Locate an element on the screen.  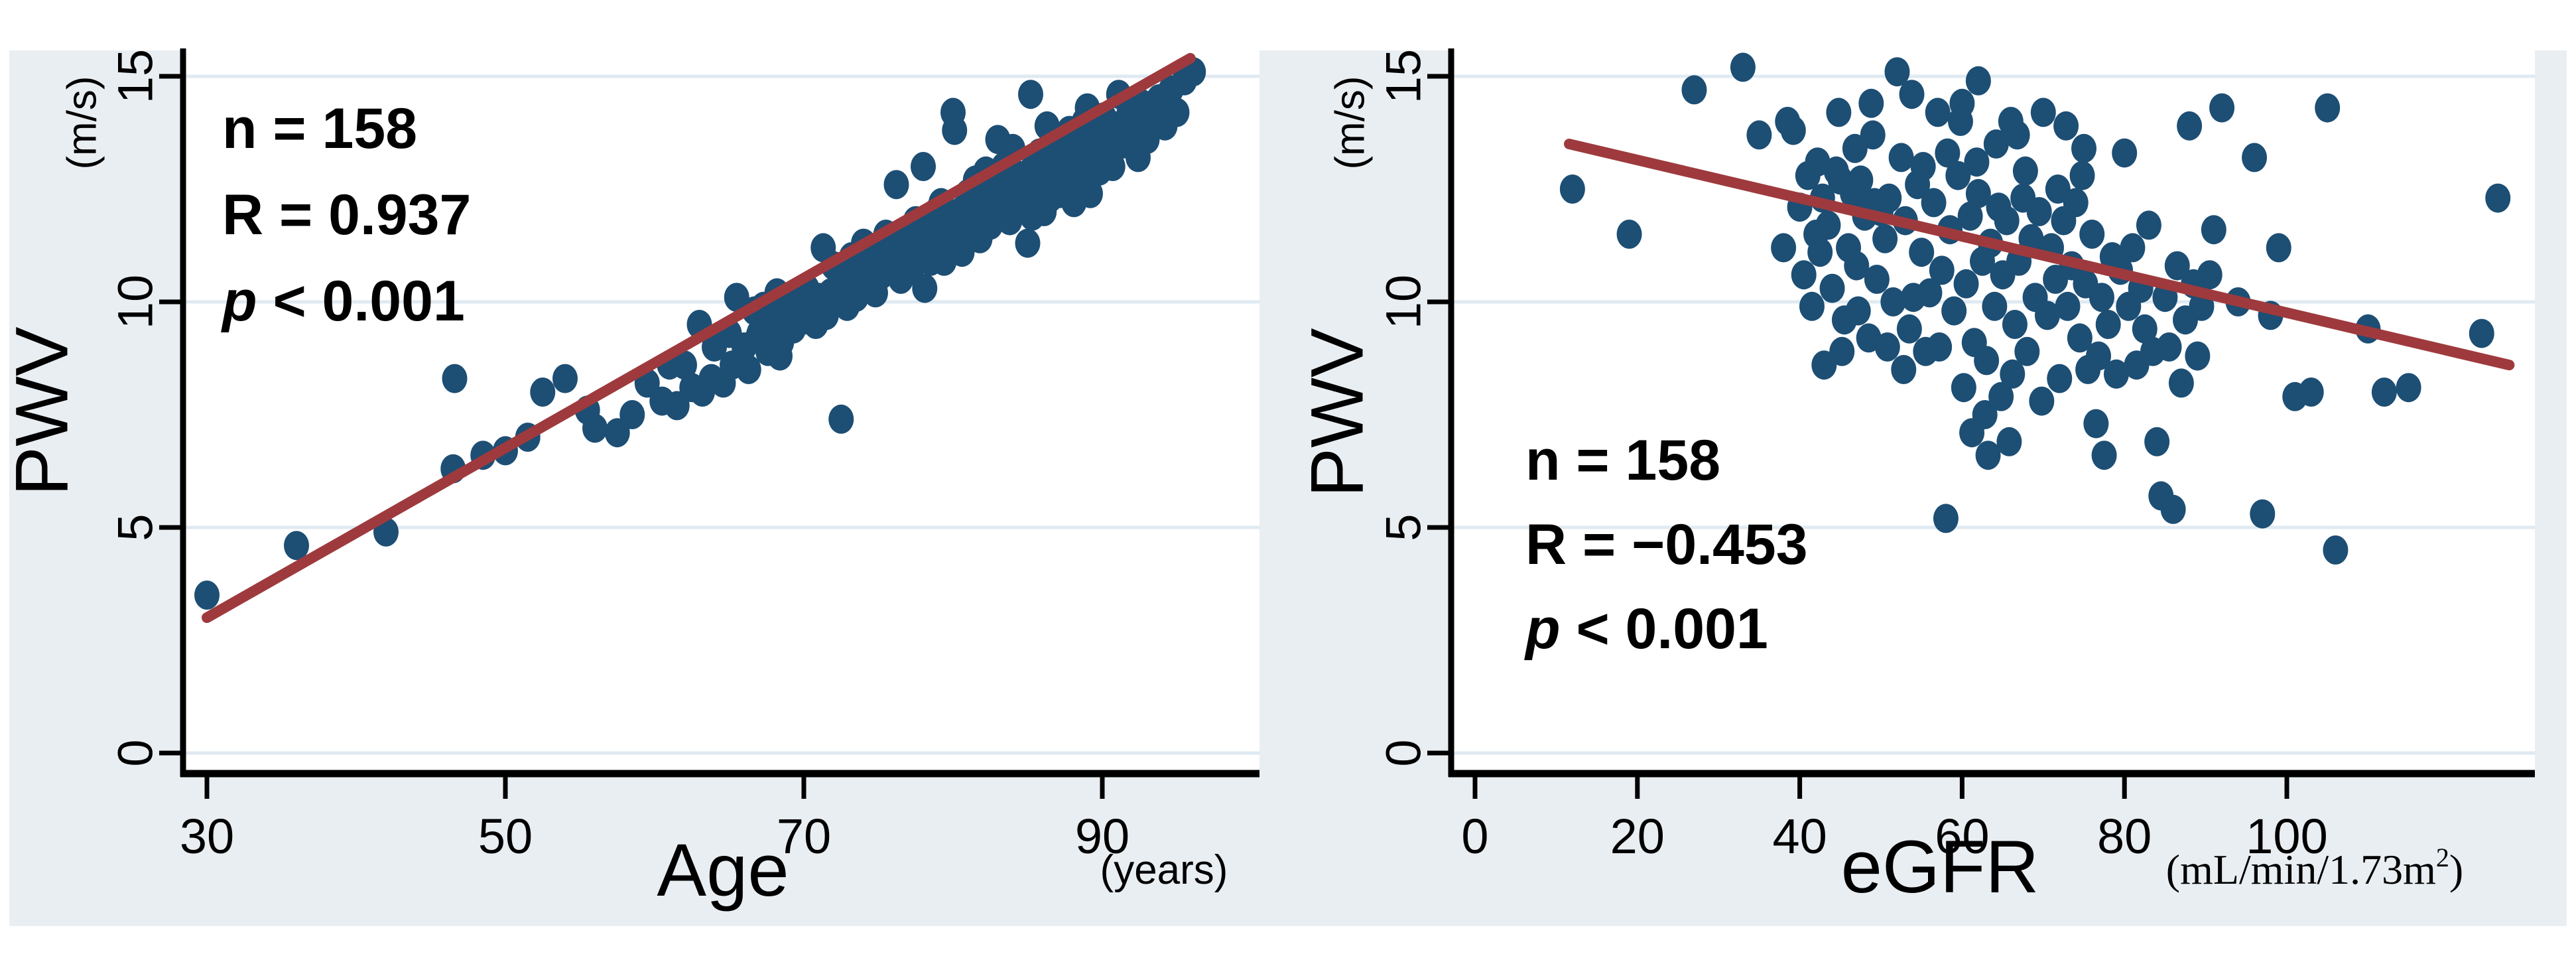
annotation-n: n = 158 is located at coordinates (320, 129).